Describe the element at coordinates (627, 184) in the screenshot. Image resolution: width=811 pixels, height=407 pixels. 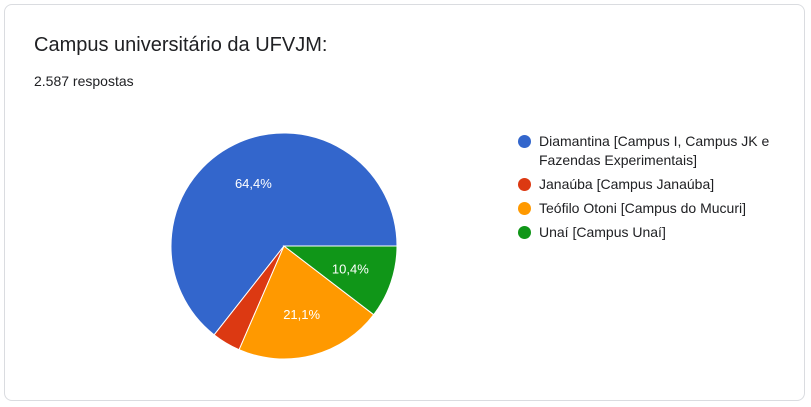
I see `legend-label: Janaúba [Campus Janaúba]` at that location.